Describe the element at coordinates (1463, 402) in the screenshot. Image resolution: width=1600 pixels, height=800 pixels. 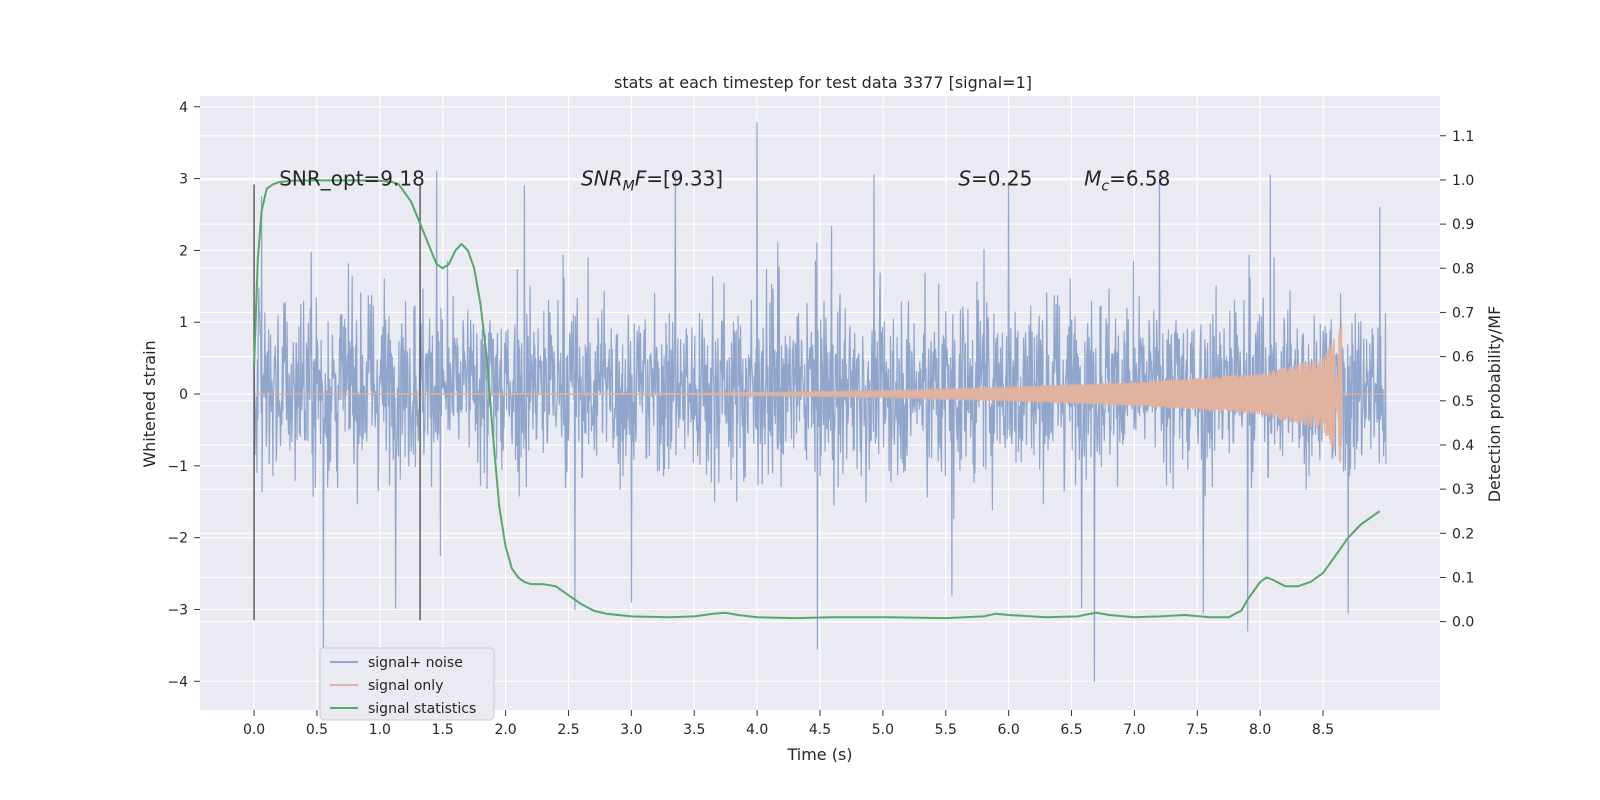
I see `y-right-tick-label-5: 0.5` at that location.